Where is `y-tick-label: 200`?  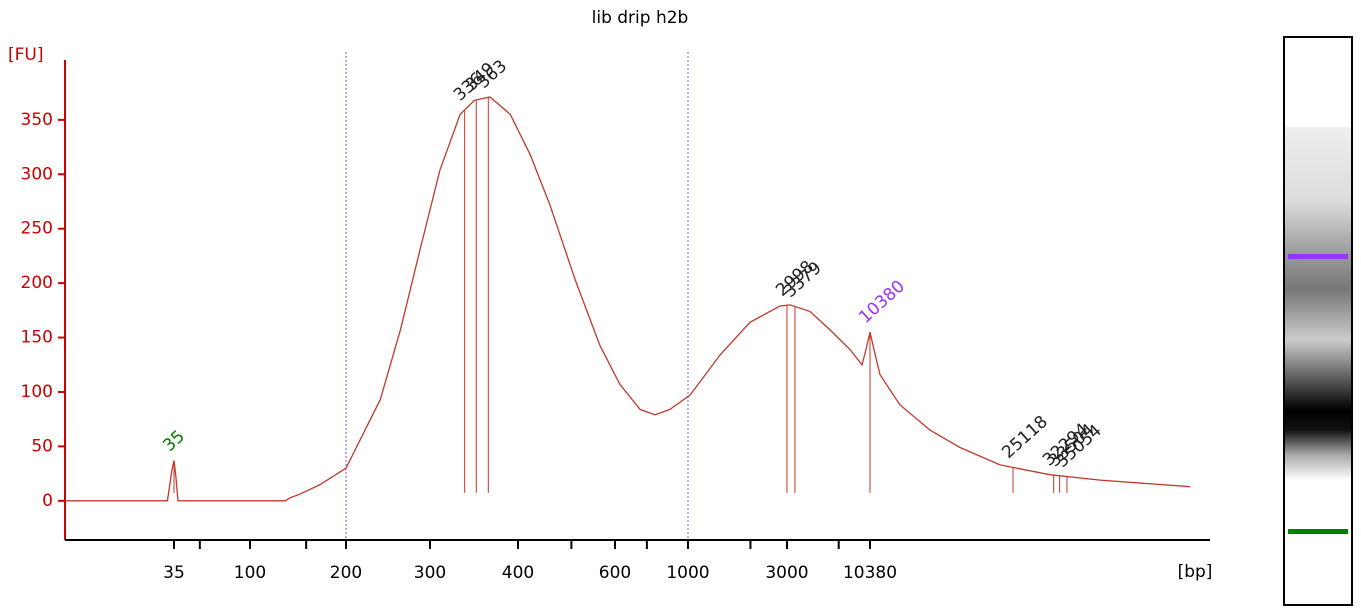 y-tick-label: 200 is located at coordinates (37, 283).